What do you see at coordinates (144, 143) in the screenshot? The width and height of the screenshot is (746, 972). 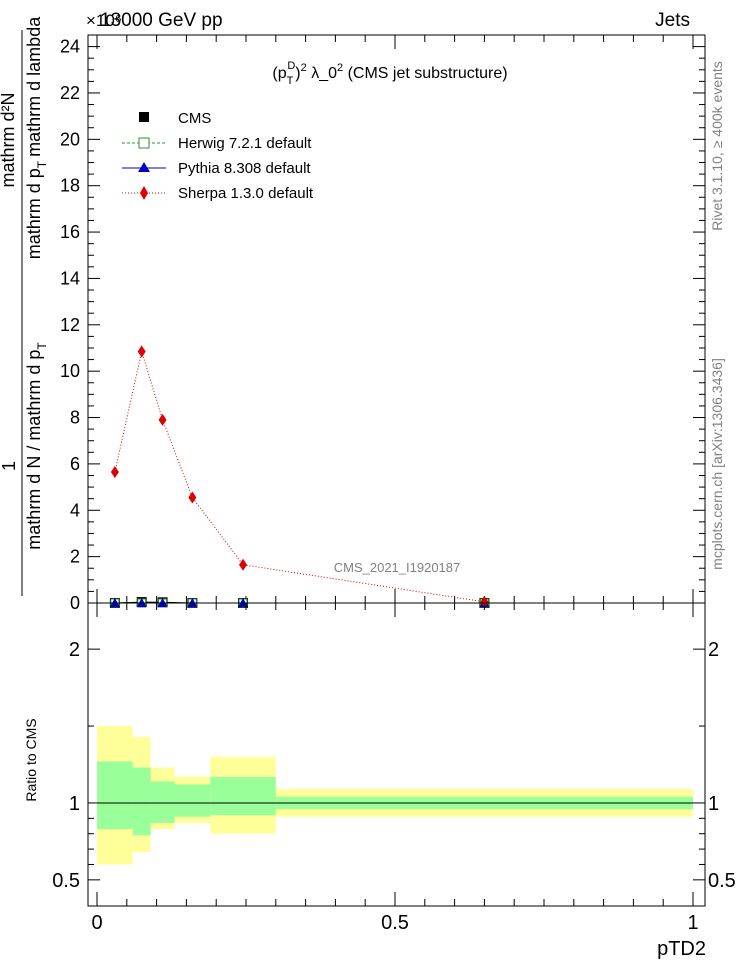 I see `legend-marker-herwig` at bounding box center [144, 143].